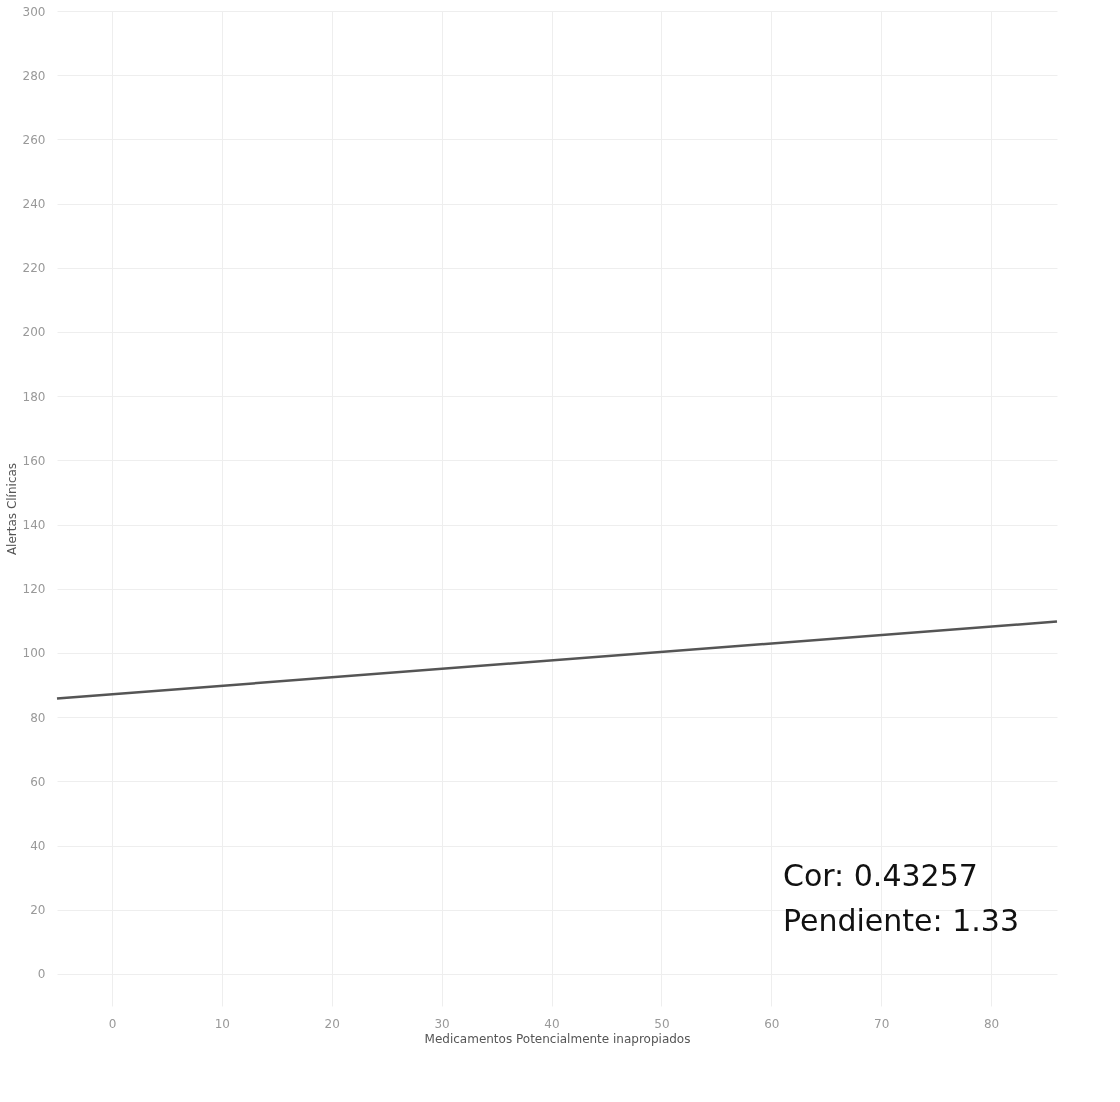 This screenshot has height=1102, width=1120. Describe the element at coordinates (34, 589) in the screenshot. I see `y-tick-label: 120` at that location.